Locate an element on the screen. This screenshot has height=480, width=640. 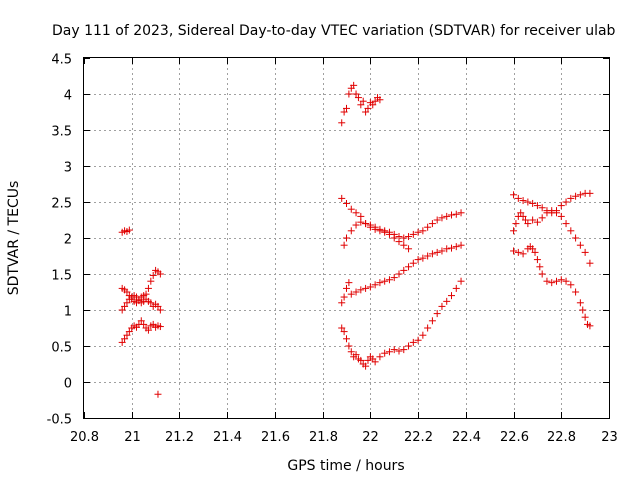
series-seg-b5 is located at coordinates (401, 323).